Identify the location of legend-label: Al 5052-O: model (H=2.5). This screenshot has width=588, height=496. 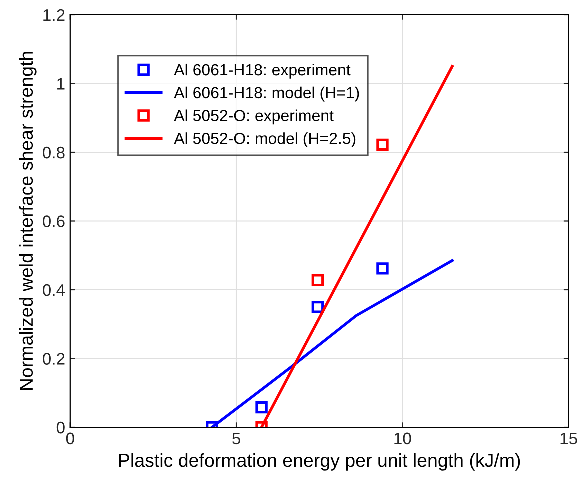
(265, 140).